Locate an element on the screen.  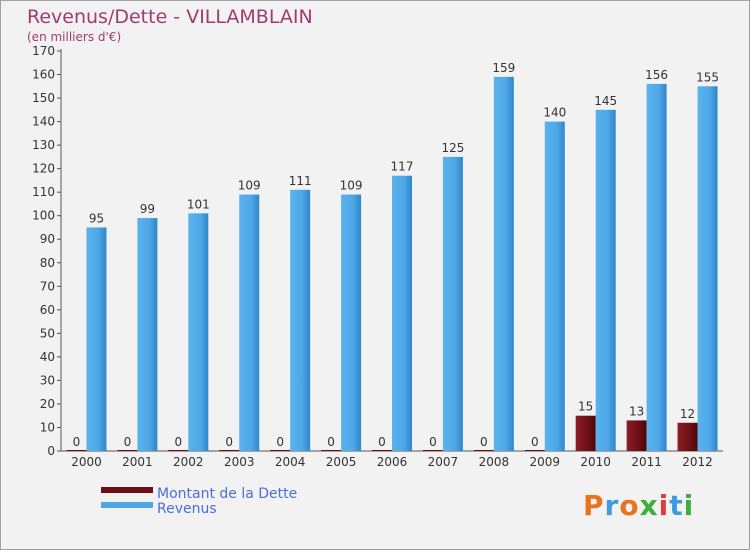
y-tick-label: 130 is located at coordinates (43, 145).